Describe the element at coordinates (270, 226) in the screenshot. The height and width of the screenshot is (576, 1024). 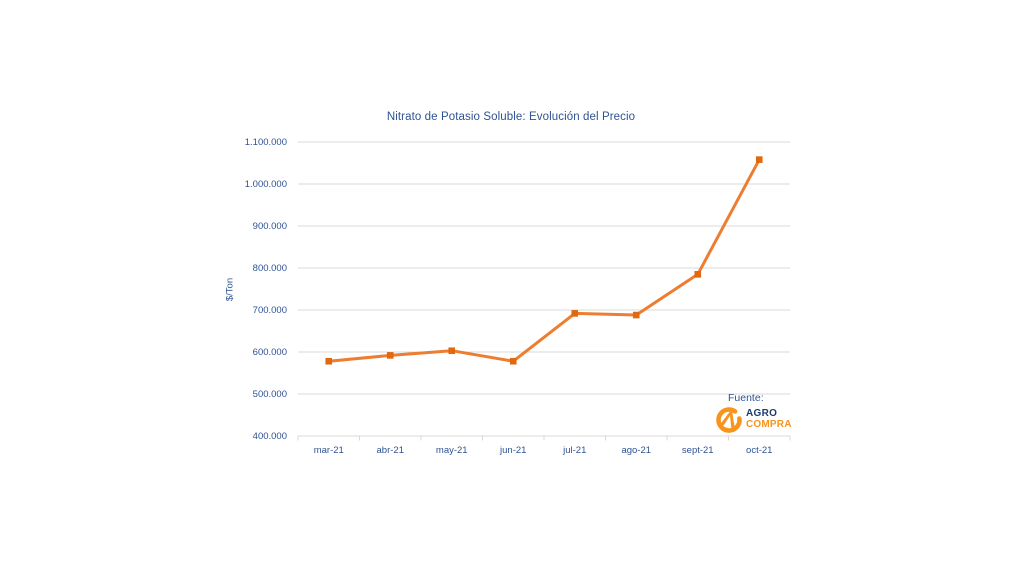
I see `y-tick-label: 900.000` at that location.